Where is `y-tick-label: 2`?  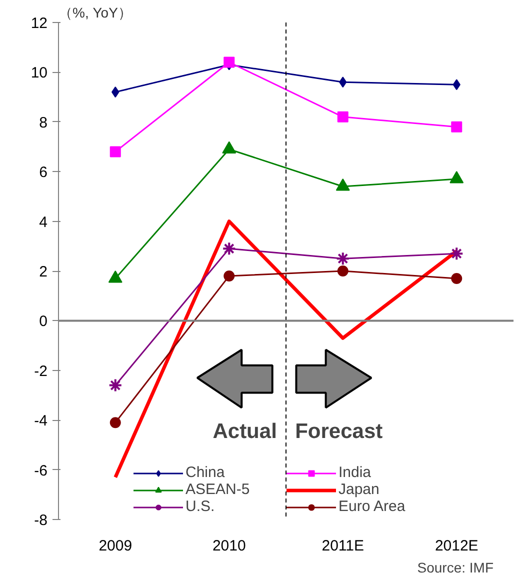 y-tick-label: 2 is located at coordinates (43, 272).